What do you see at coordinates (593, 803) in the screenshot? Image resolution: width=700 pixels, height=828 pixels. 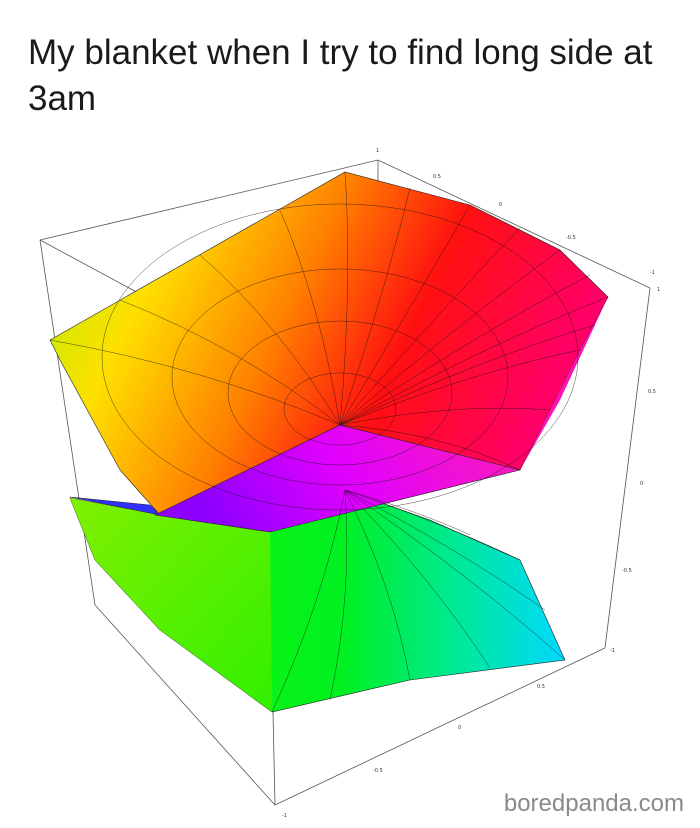 I see `watermark: boredpanda.com` at bounding box center [593, 803].